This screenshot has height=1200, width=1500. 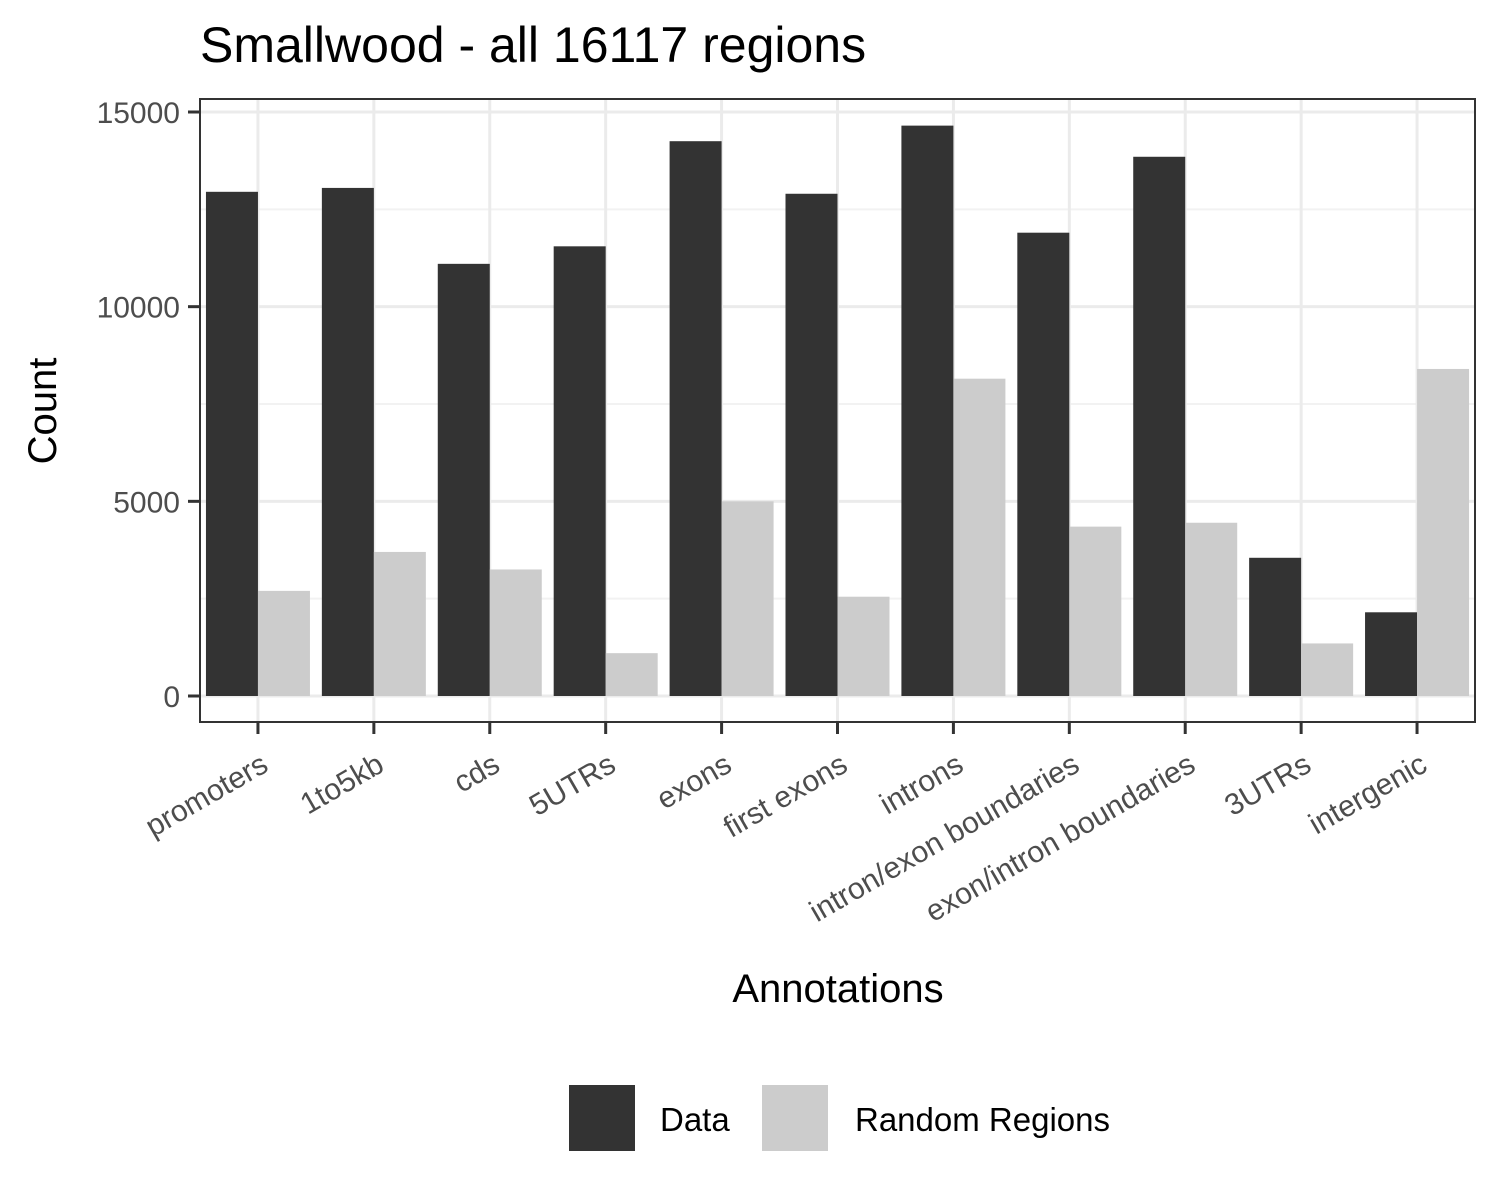 I want to click on x-tick-label: introns, so click(x=921, y=784).